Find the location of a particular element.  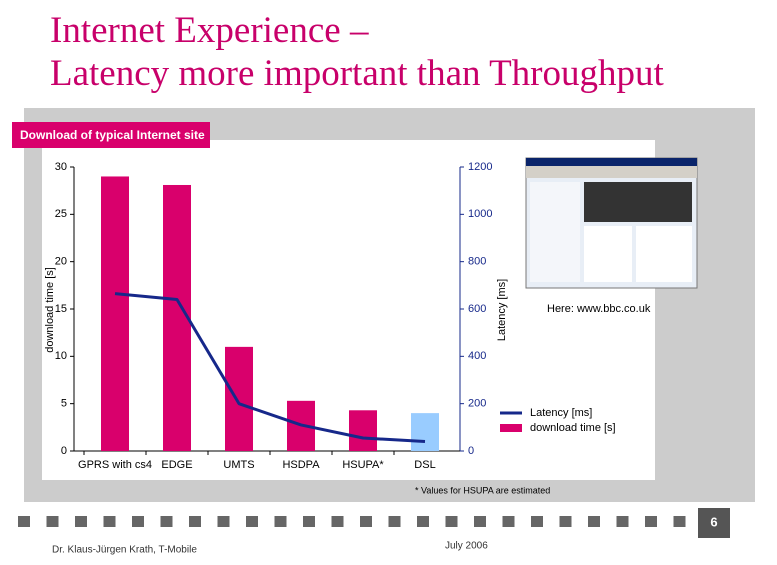

banner is located at coordinates (111, 135).